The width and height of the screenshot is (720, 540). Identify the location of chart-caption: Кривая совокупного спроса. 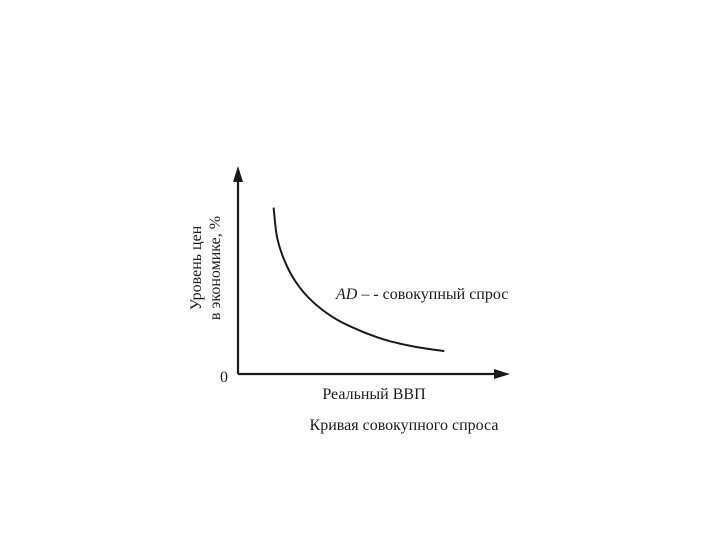
(404, 425).